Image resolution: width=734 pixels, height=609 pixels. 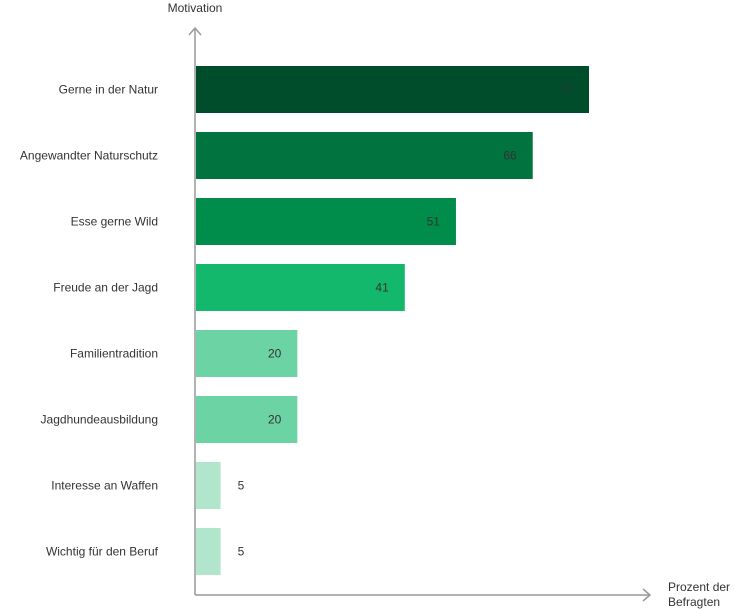 What do you see at coordinates (108, 90) in the screenshot?
I see `category-label: Gerne in der Natur` at bounding box center [108, 90].